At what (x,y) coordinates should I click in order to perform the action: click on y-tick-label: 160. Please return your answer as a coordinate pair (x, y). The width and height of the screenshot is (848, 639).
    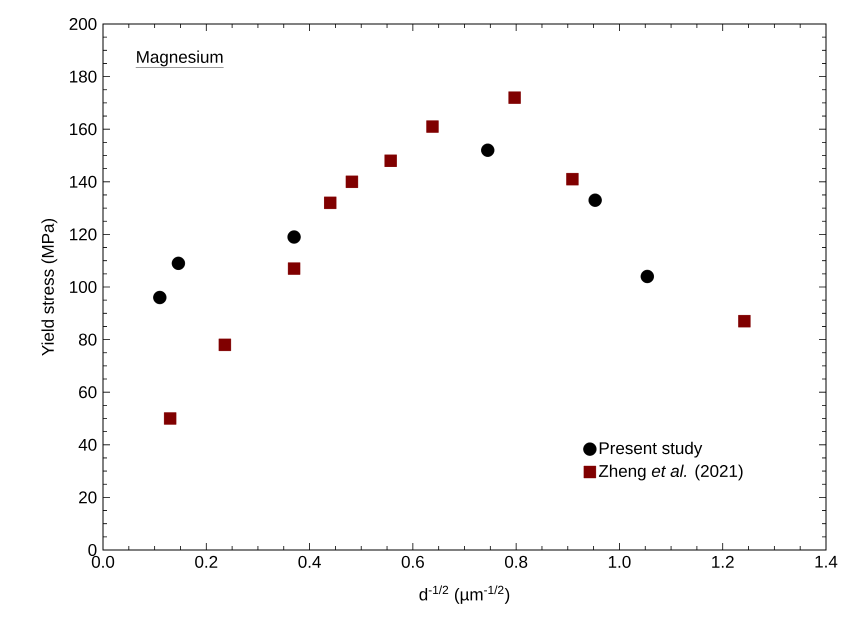
    Looking at the image, I should click on (83, 129).